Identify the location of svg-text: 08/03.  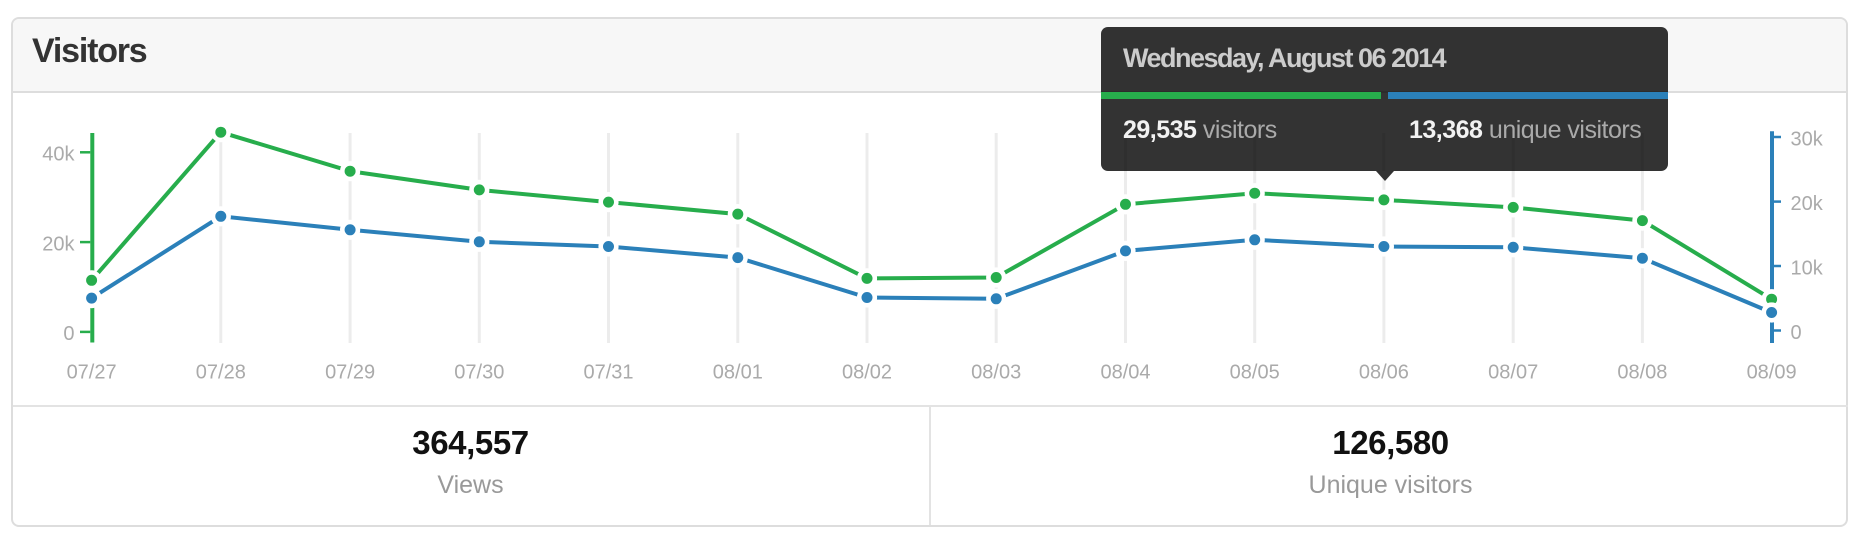
(996, 372).